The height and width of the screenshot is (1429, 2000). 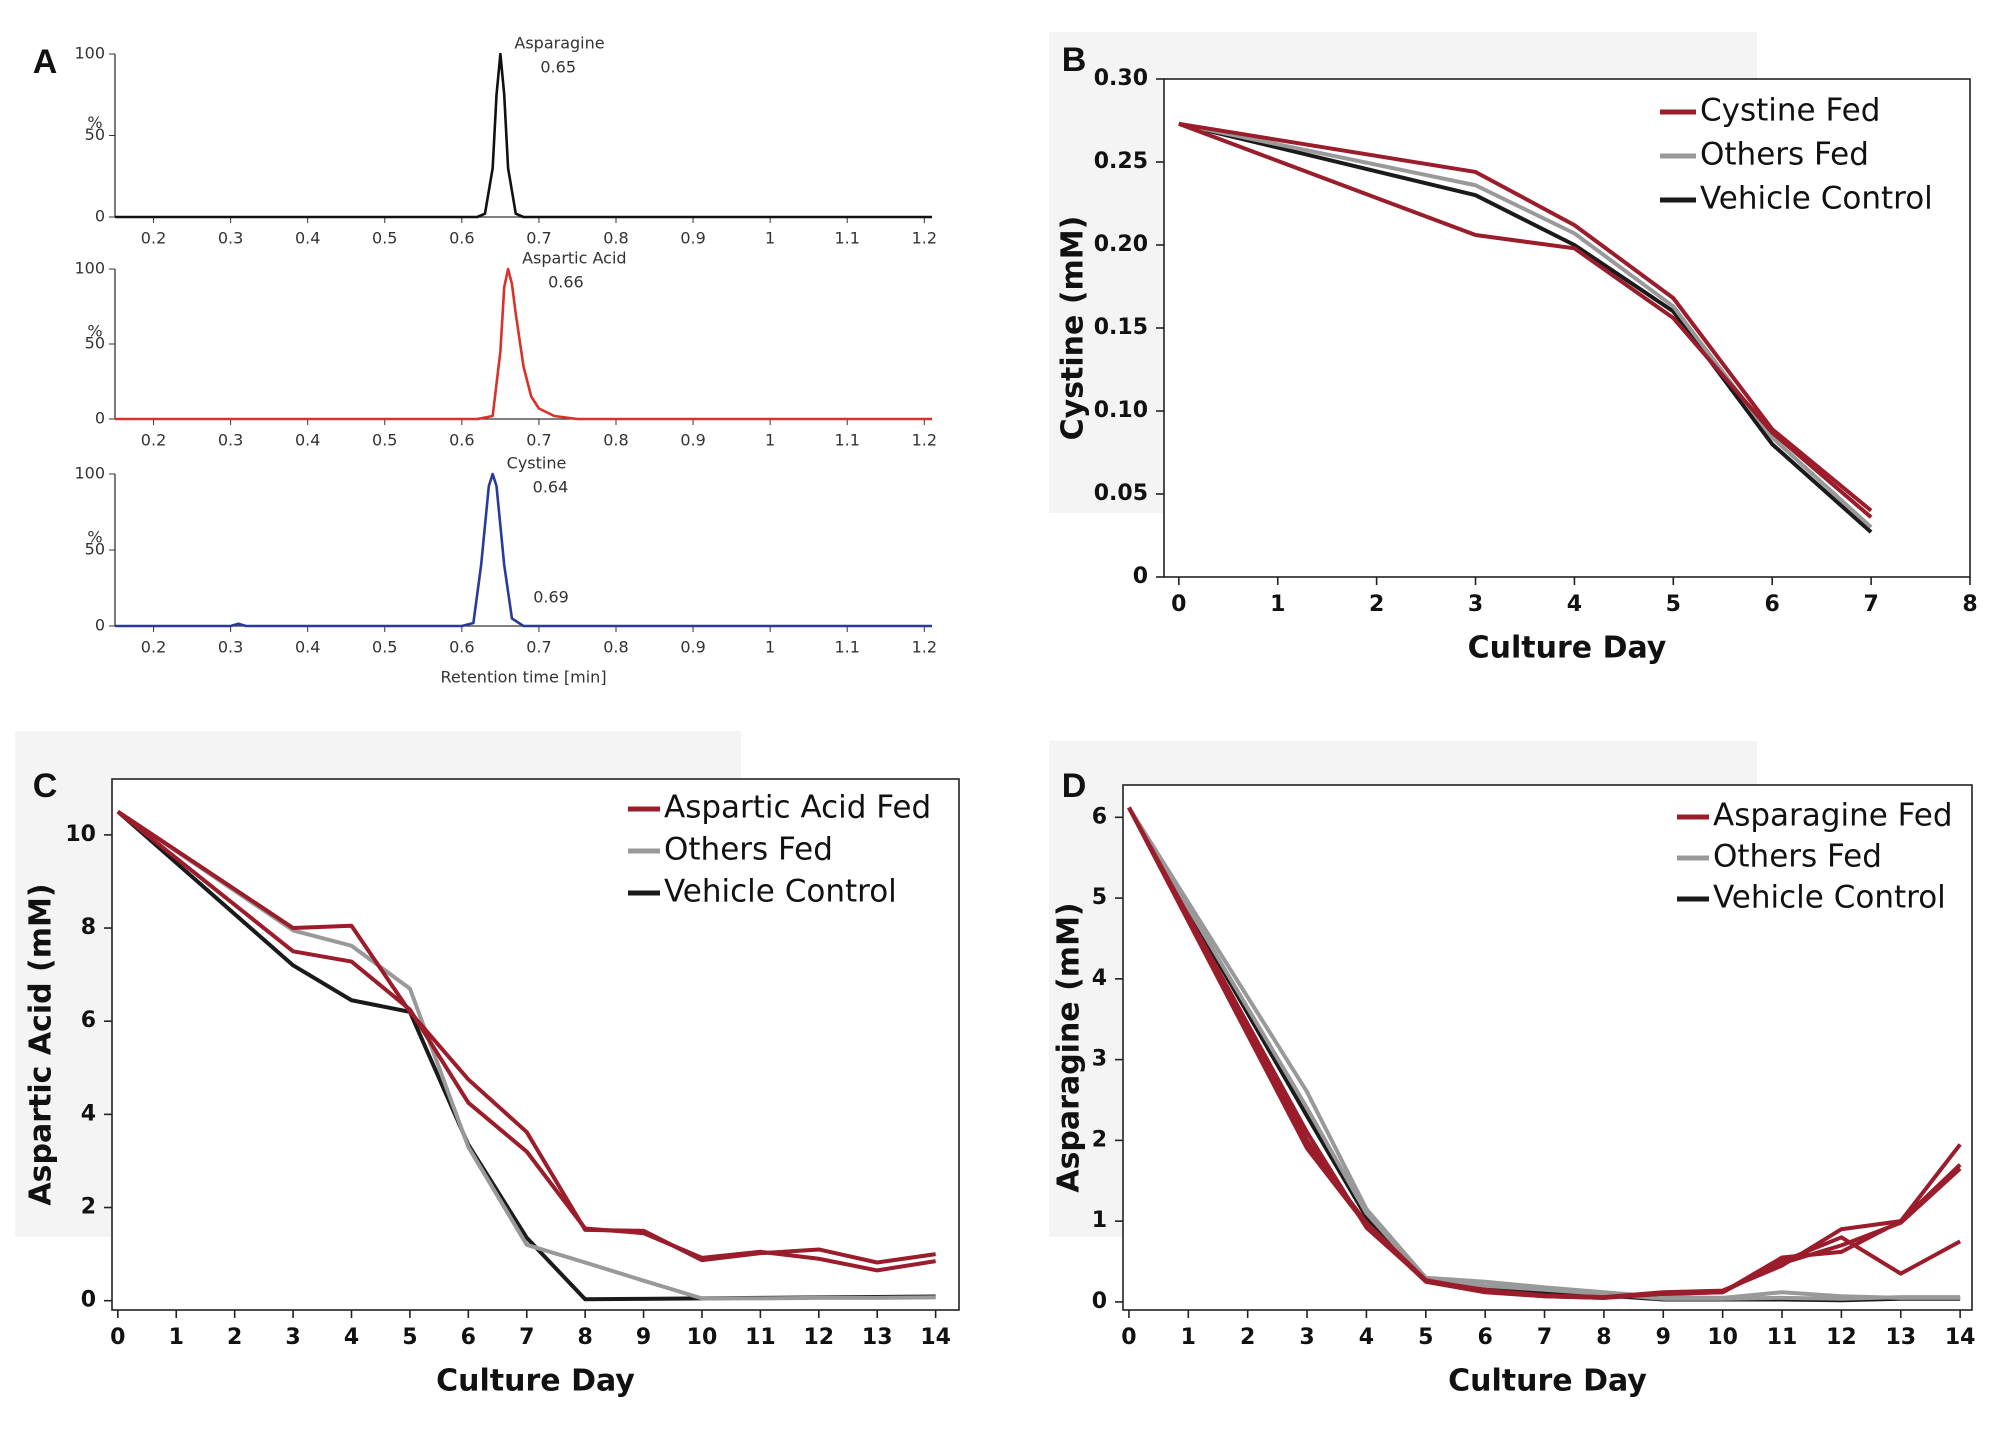 I want to click on x-tick-label: 14, so click(x=1960, y=1337).